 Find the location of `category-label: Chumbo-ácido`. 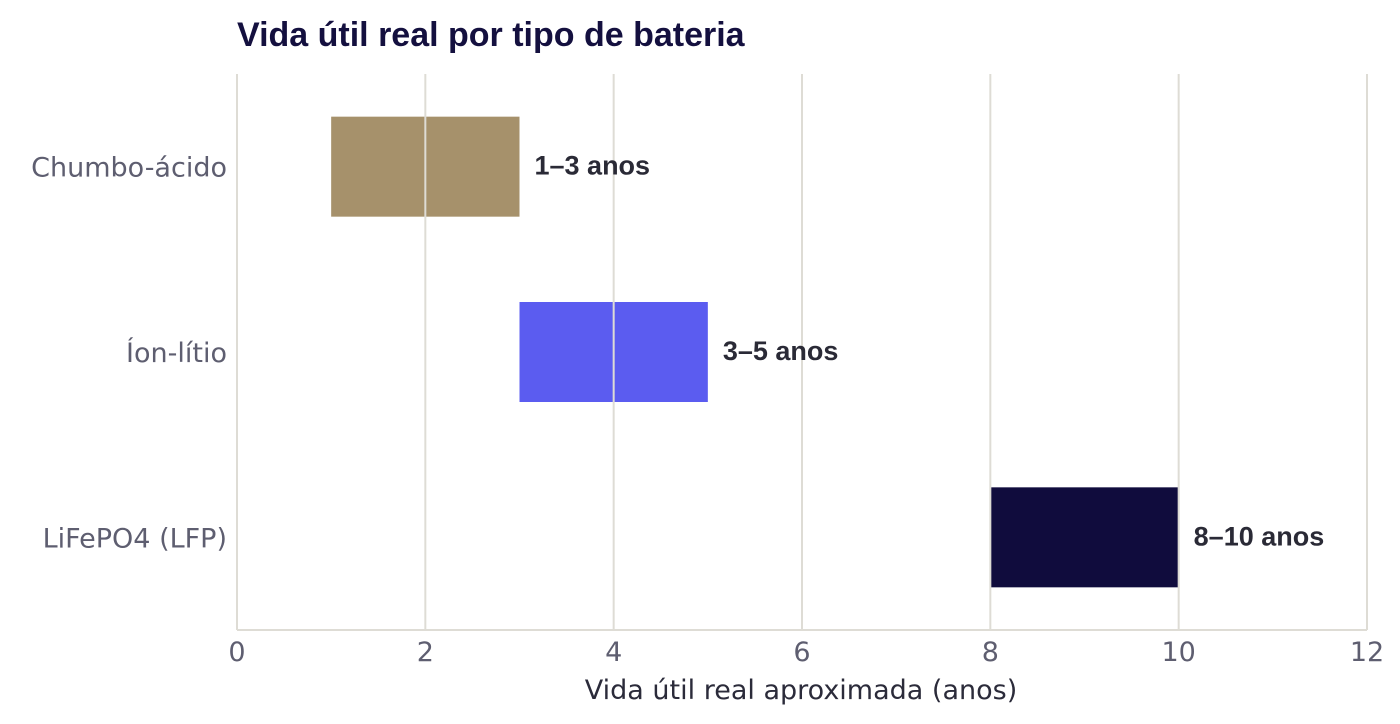

category-label: Chumbo-ácido is located at coordinates (129, 168).